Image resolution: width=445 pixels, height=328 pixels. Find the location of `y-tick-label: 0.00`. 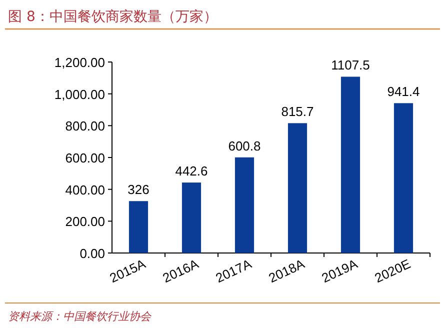

y-tick-label: 0.00 is located at coordinates (92, 253).